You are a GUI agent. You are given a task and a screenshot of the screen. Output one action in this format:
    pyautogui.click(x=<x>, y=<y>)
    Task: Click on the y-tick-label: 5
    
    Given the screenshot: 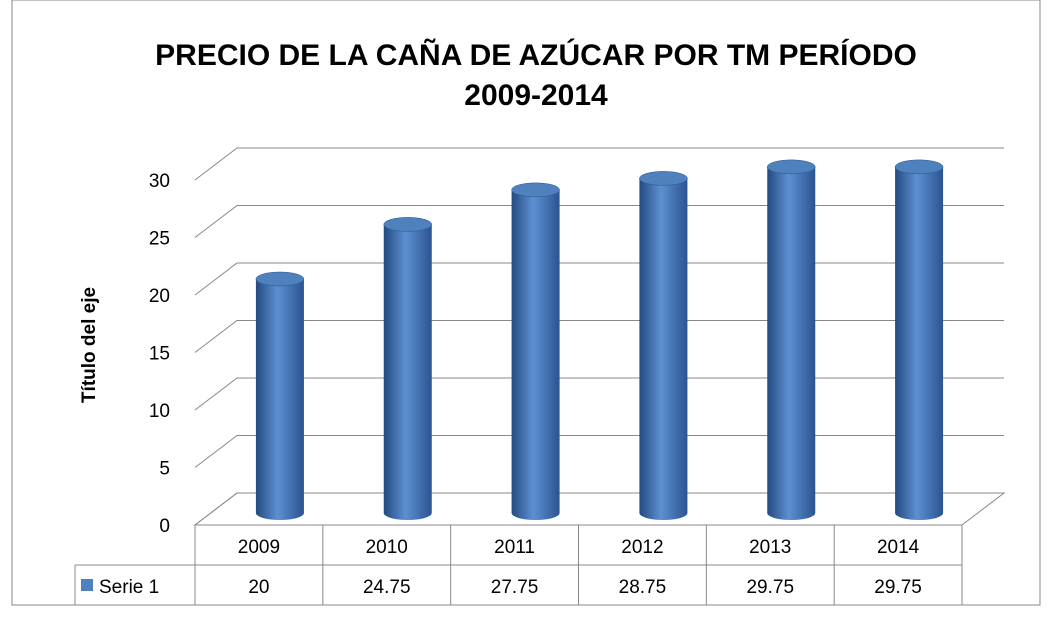 What is the action you would take?
    pyautogui.click(x=164, y=469)
    